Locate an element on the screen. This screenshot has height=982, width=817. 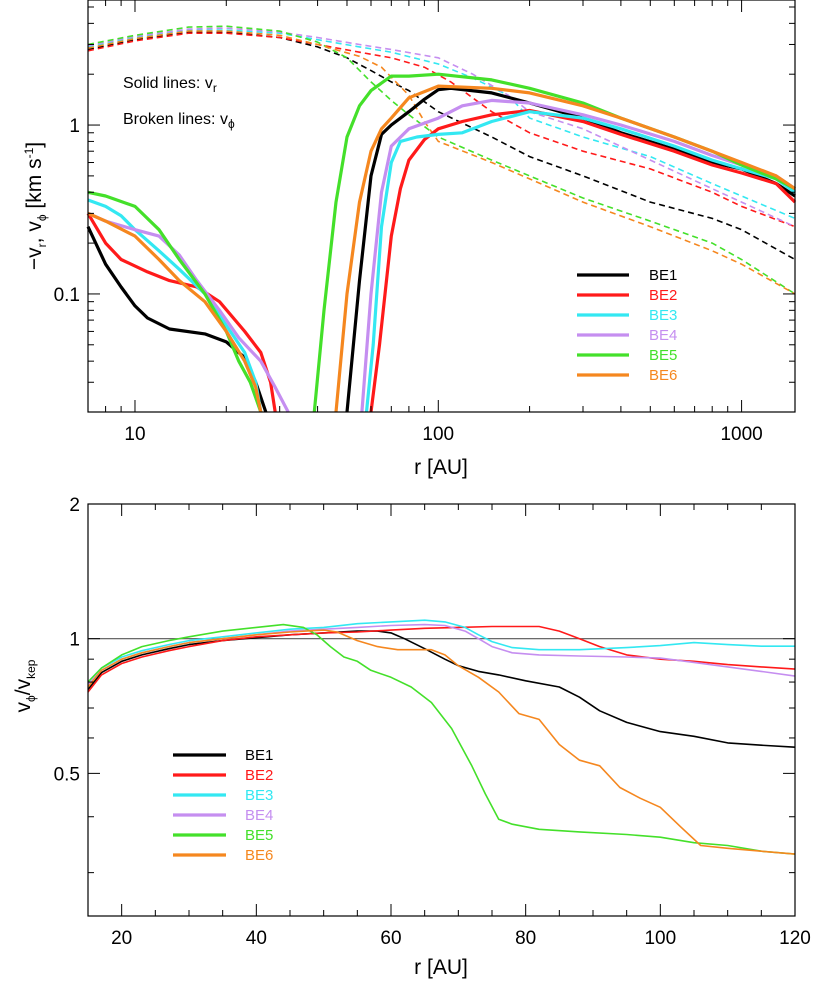
bottom-x-tick-label: 40 is located at coordinates (256, 938).